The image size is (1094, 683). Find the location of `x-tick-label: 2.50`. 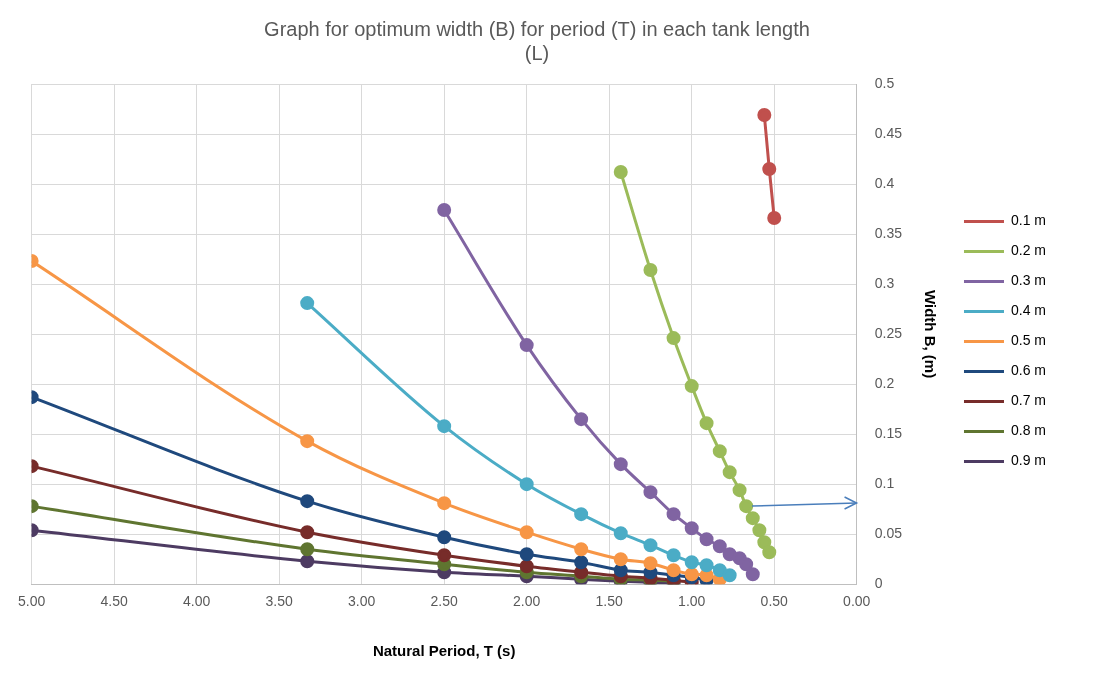

x-tick-label: 2.50 is located at coordinates (444, 601).